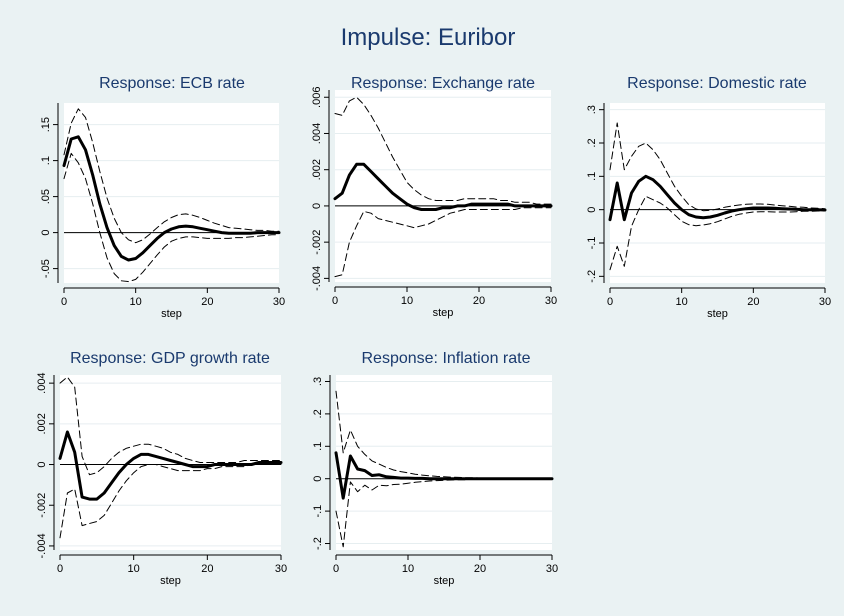 The image size is (844, 616). I want to click on y-tick-label: .006, so click(317, 97).